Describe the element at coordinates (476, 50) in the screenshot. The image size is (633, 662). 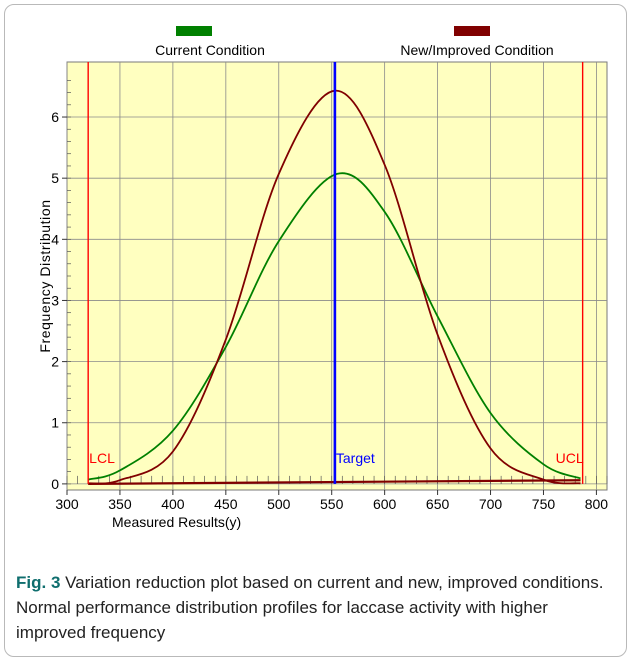
I see `legend-label-1: New/Improved Condition` at that location.